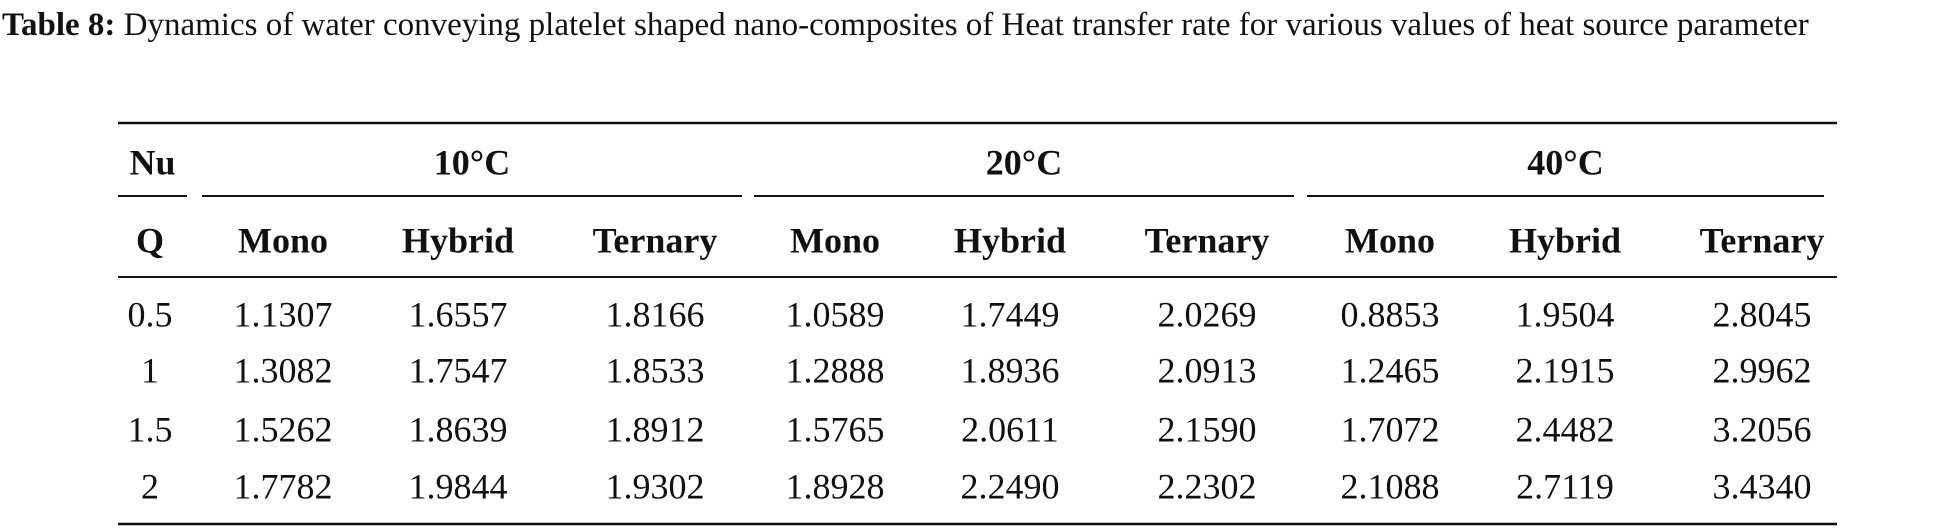 This screenshot has width=1955, height=528. What do you see at coordinates (1565, 429) in the screenshot?
I see `cell: 2.4482` at bounding box center [1565, 429].